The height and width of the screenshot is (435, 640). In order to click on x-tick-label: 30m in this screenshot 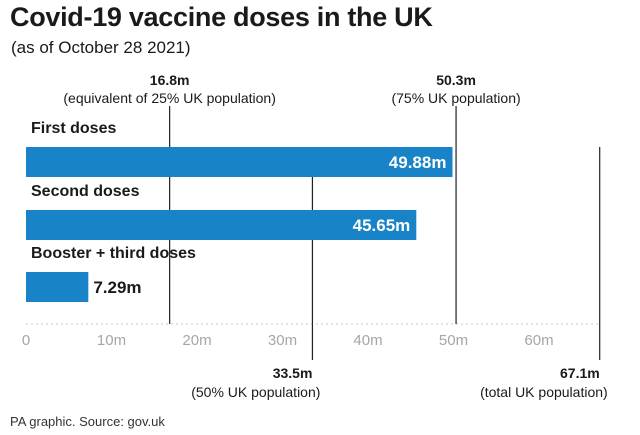, I will do `click(282, 340)`.